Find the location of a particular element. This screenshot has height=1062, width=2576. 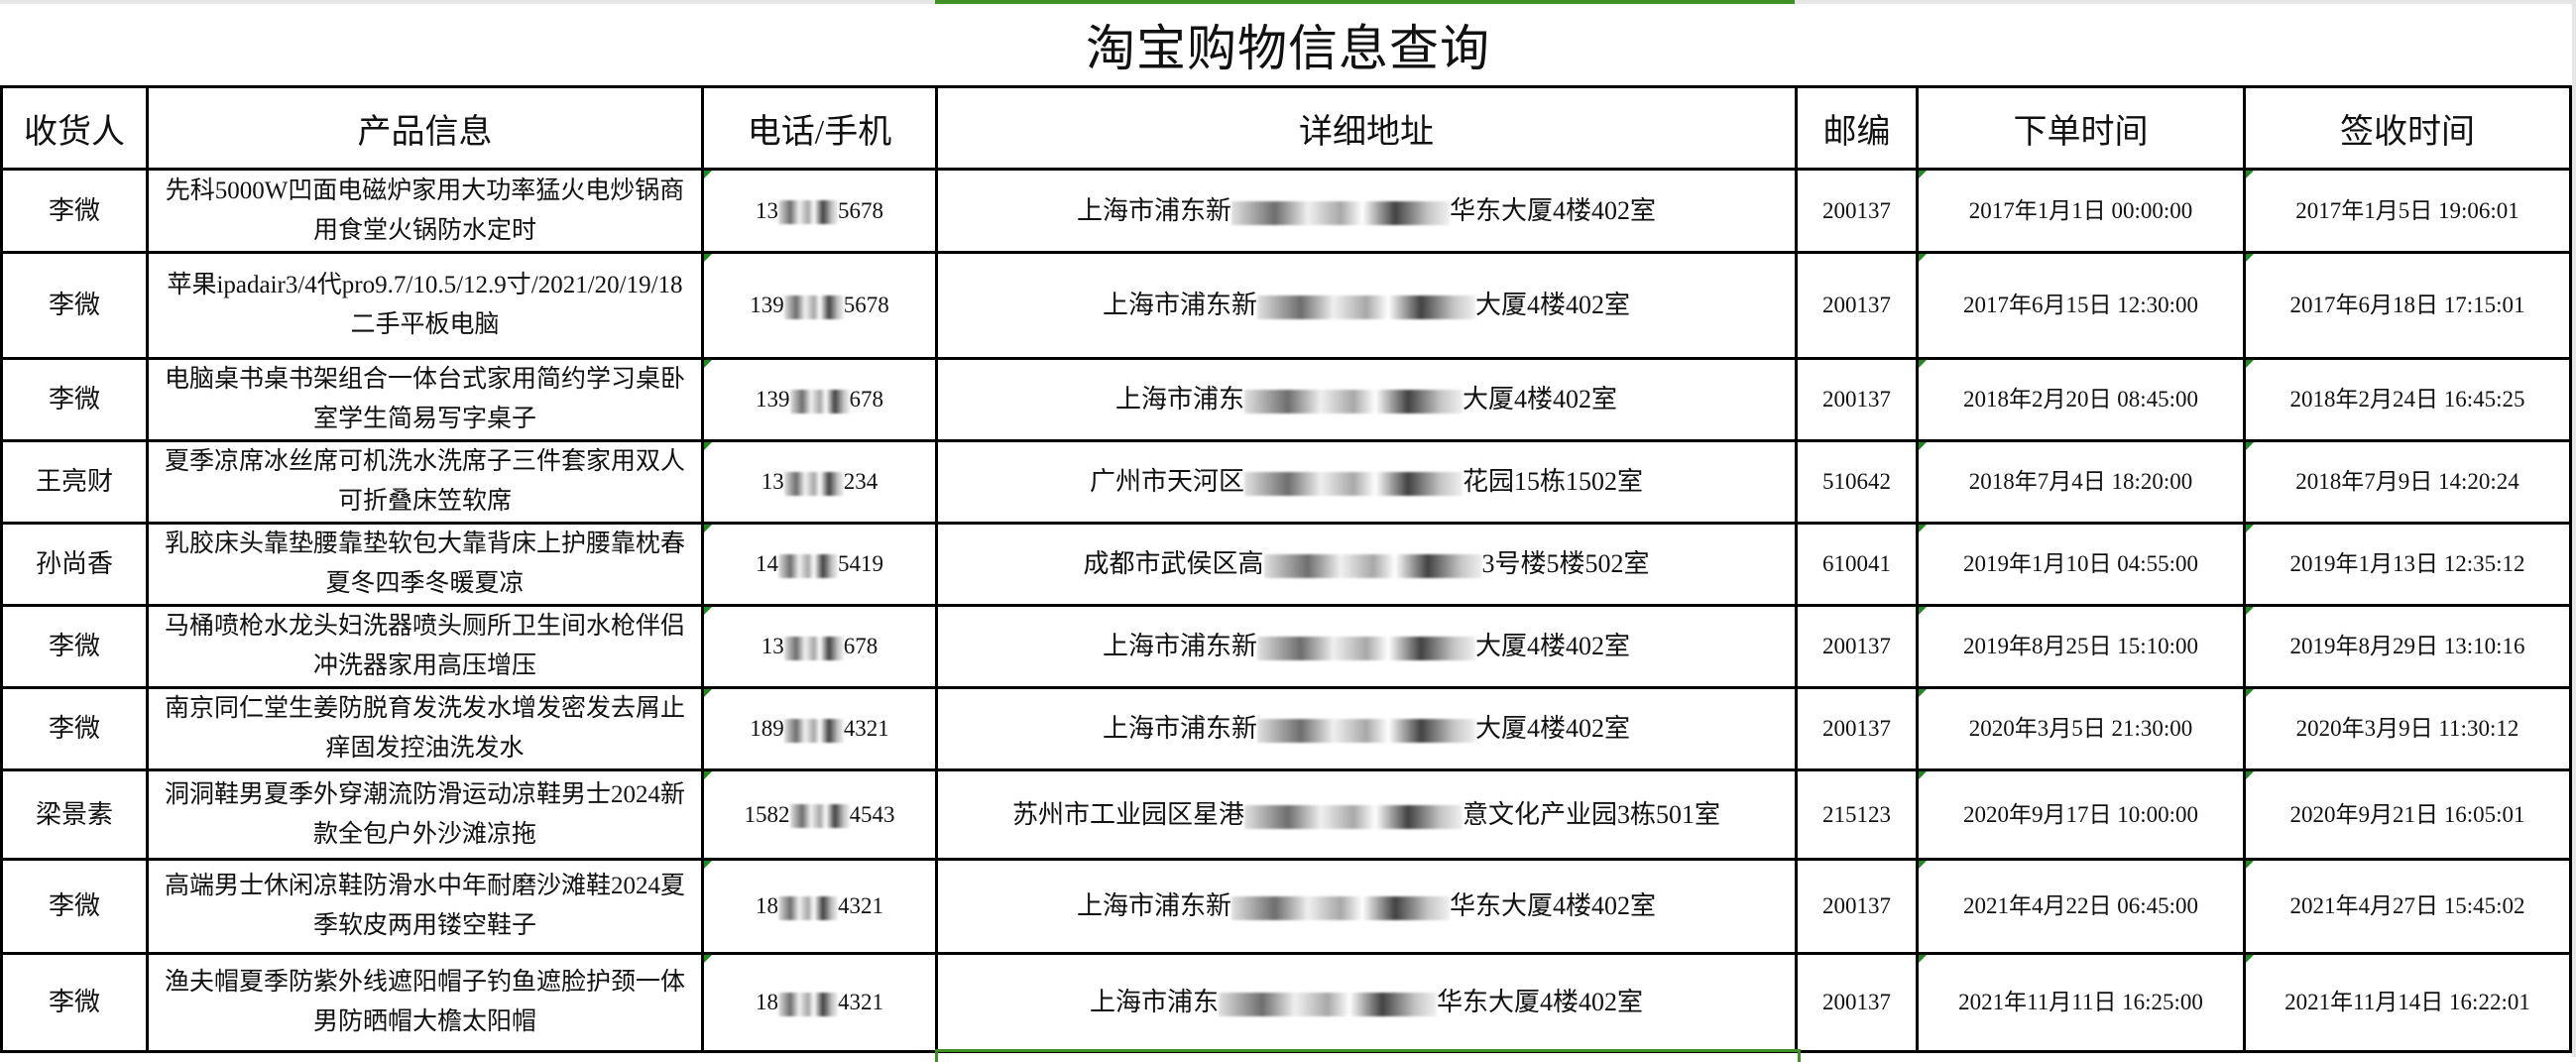

order-time: 2020年9月17日 10:00:00 is located at coordinates (2080, 814).